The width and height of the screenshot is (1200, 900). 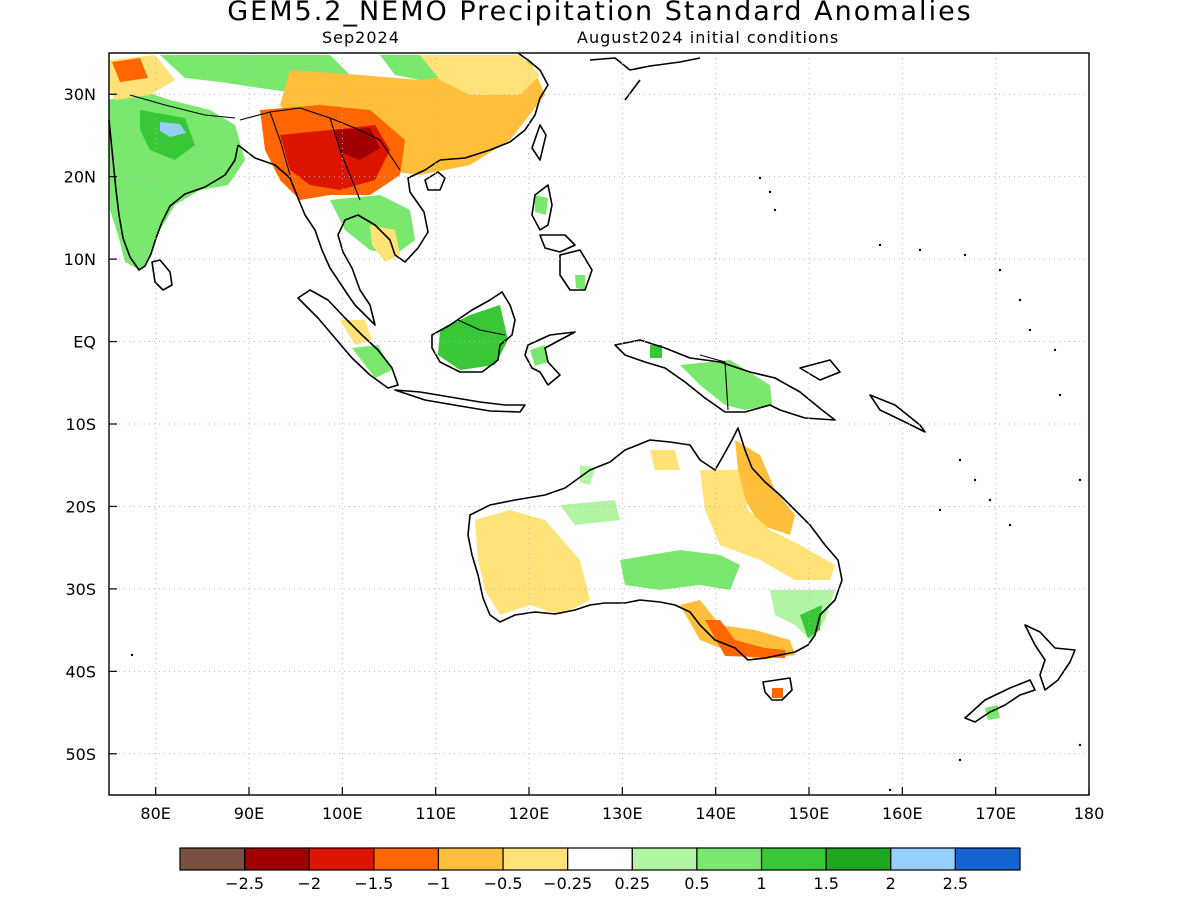 I want to click on coast-australia, so click(x=655, y=544).